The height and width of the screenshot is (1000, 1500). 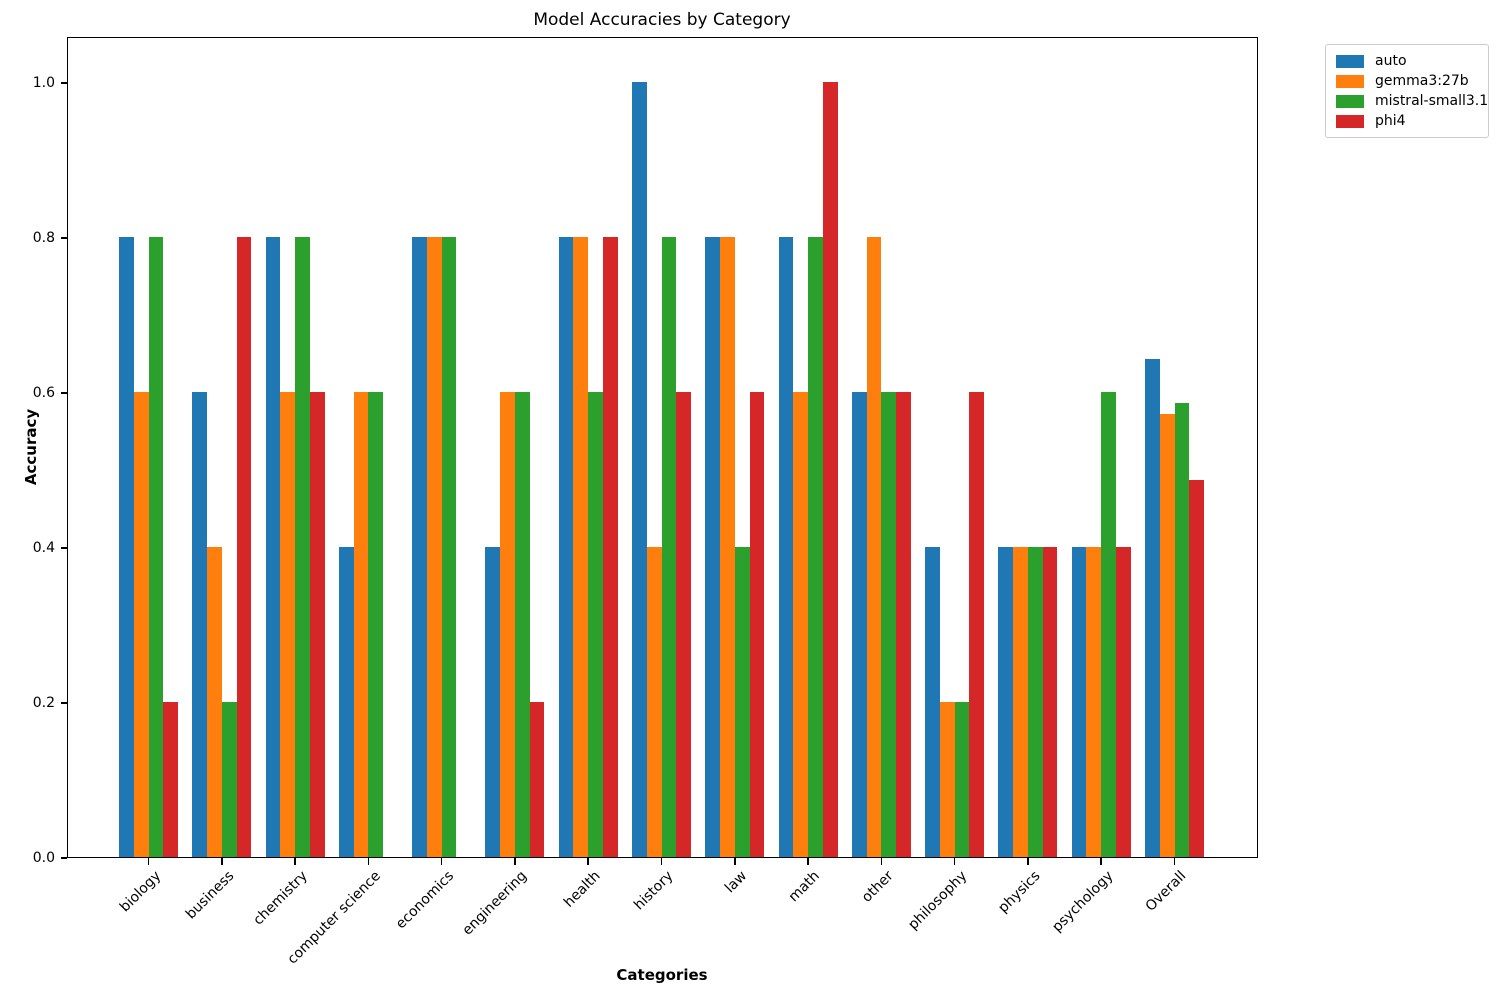 What do you see at coordinates (1408, 121) in the screenshot?
I see `legend-item: phi4` at bounding box center [1408, 121].